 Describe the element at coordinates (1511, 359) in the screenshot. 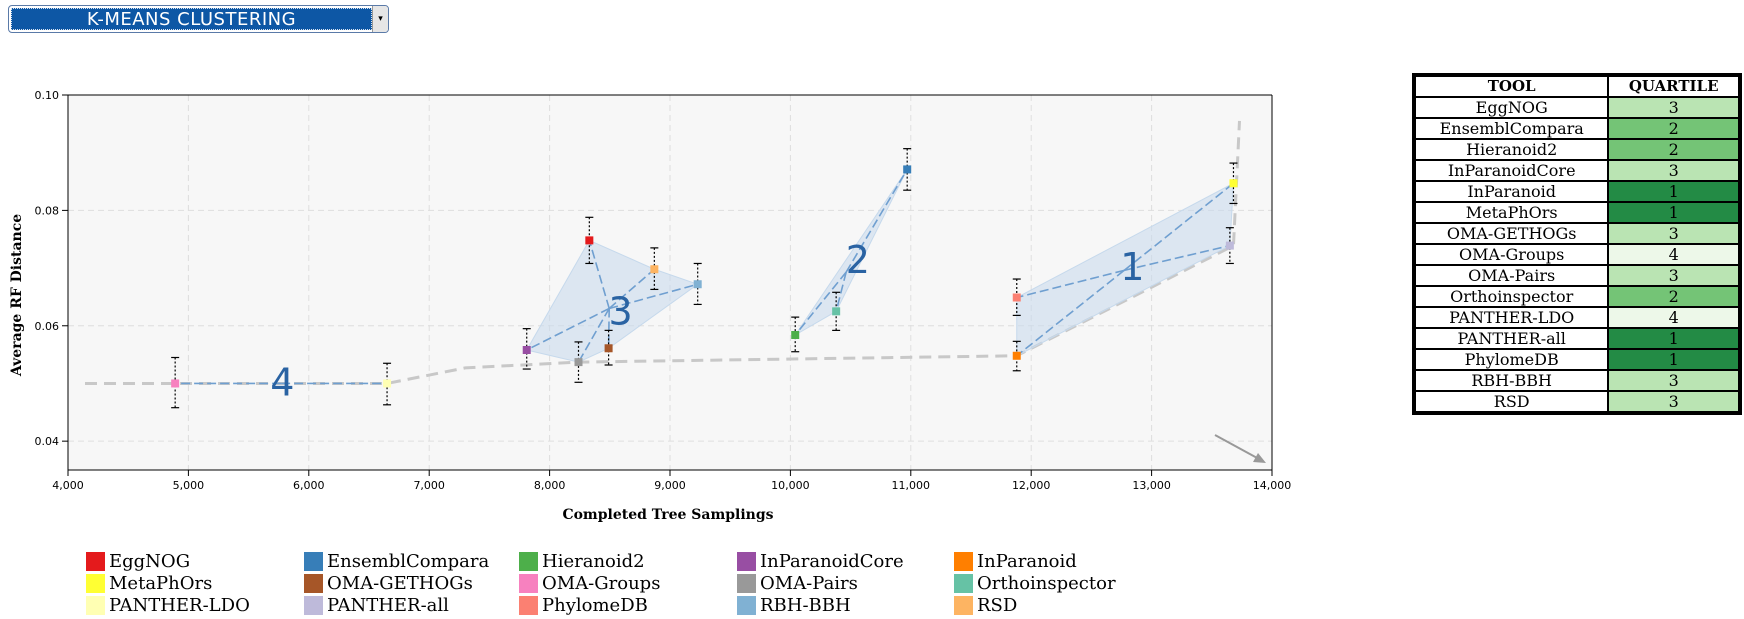

I see `tool-cell: PhylomeDB` at that location.